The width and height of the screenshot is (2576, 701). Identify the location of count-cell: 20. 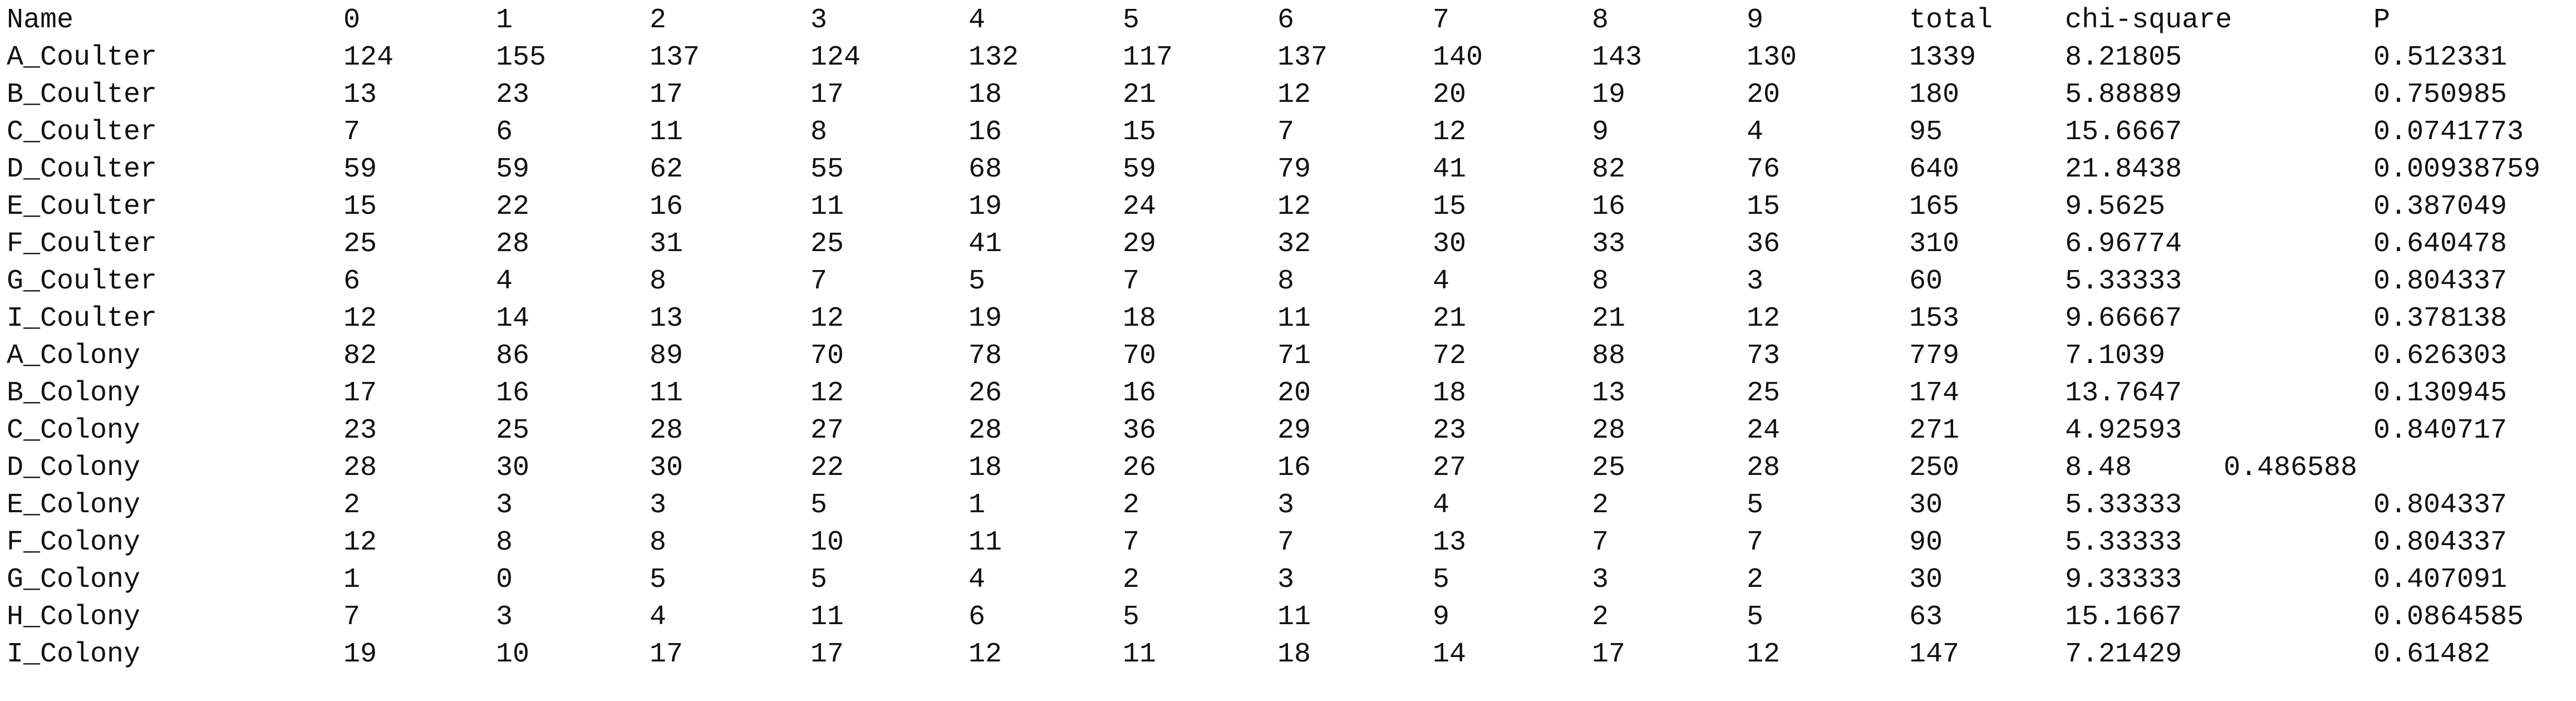
(1450, 95).